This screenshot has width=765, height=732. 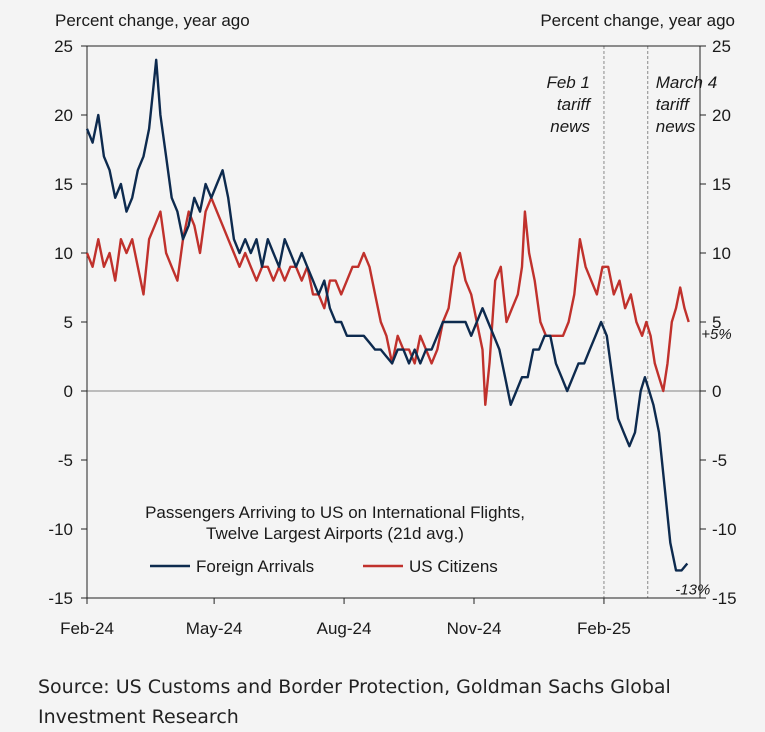 I want to click on right-tick-label: 15, so click(x=721, y=184).